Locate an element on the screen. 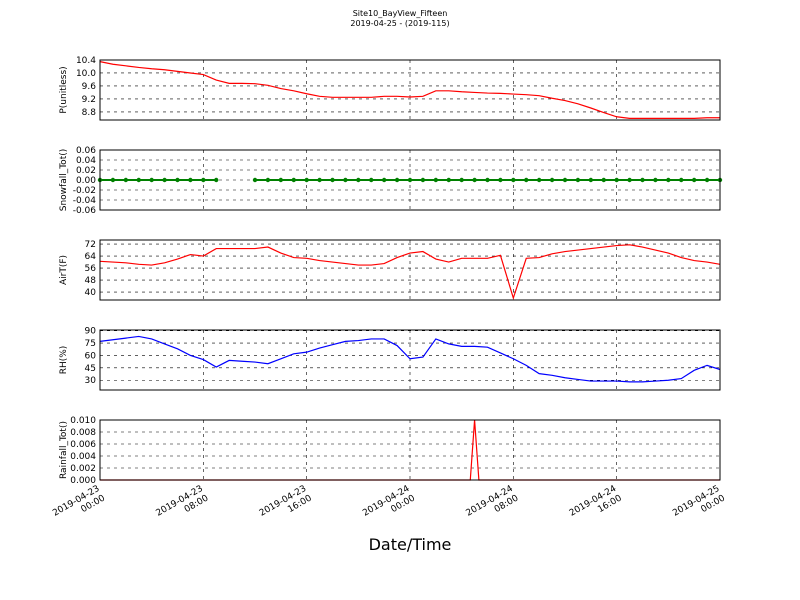 This screenshot has width=800, height=600. x-tick: 2019-04-2500:00 is located at coordinates (699, 506).